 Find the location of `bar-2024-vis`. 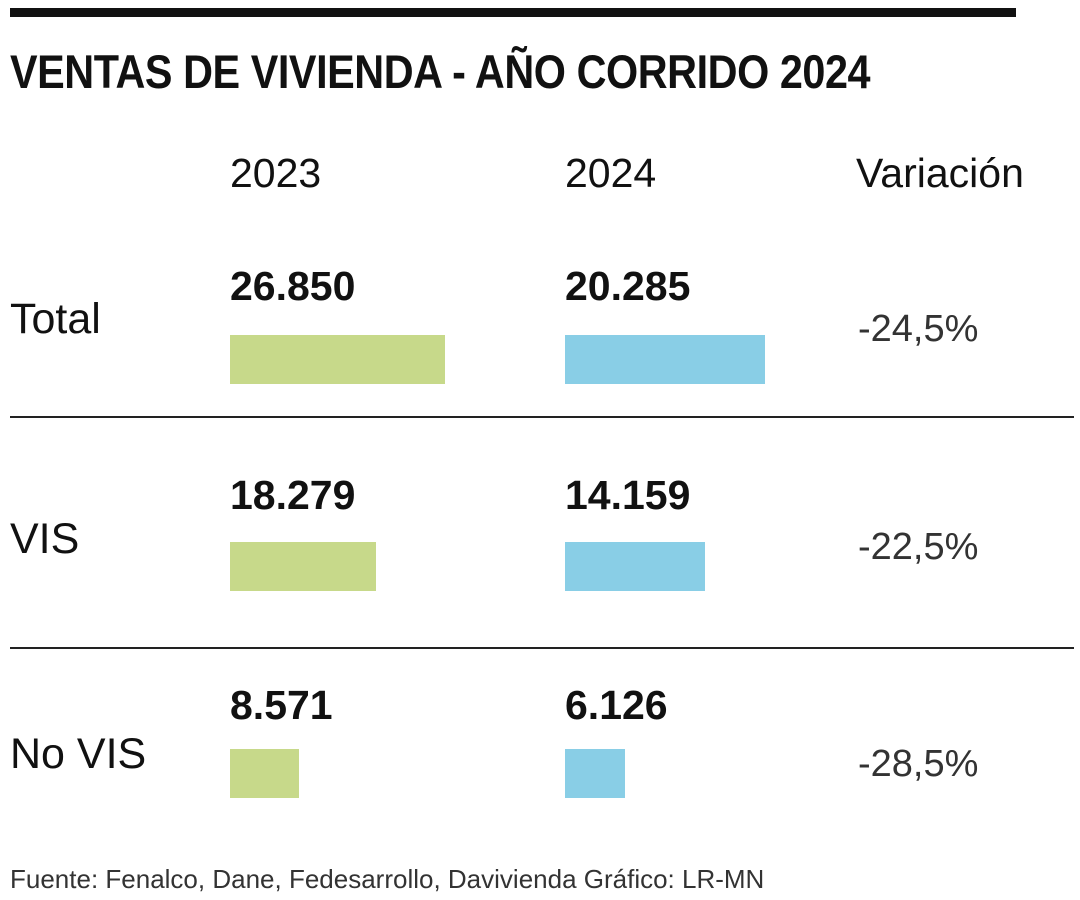

bar-2024-vis is located at coordinates (635, 566).